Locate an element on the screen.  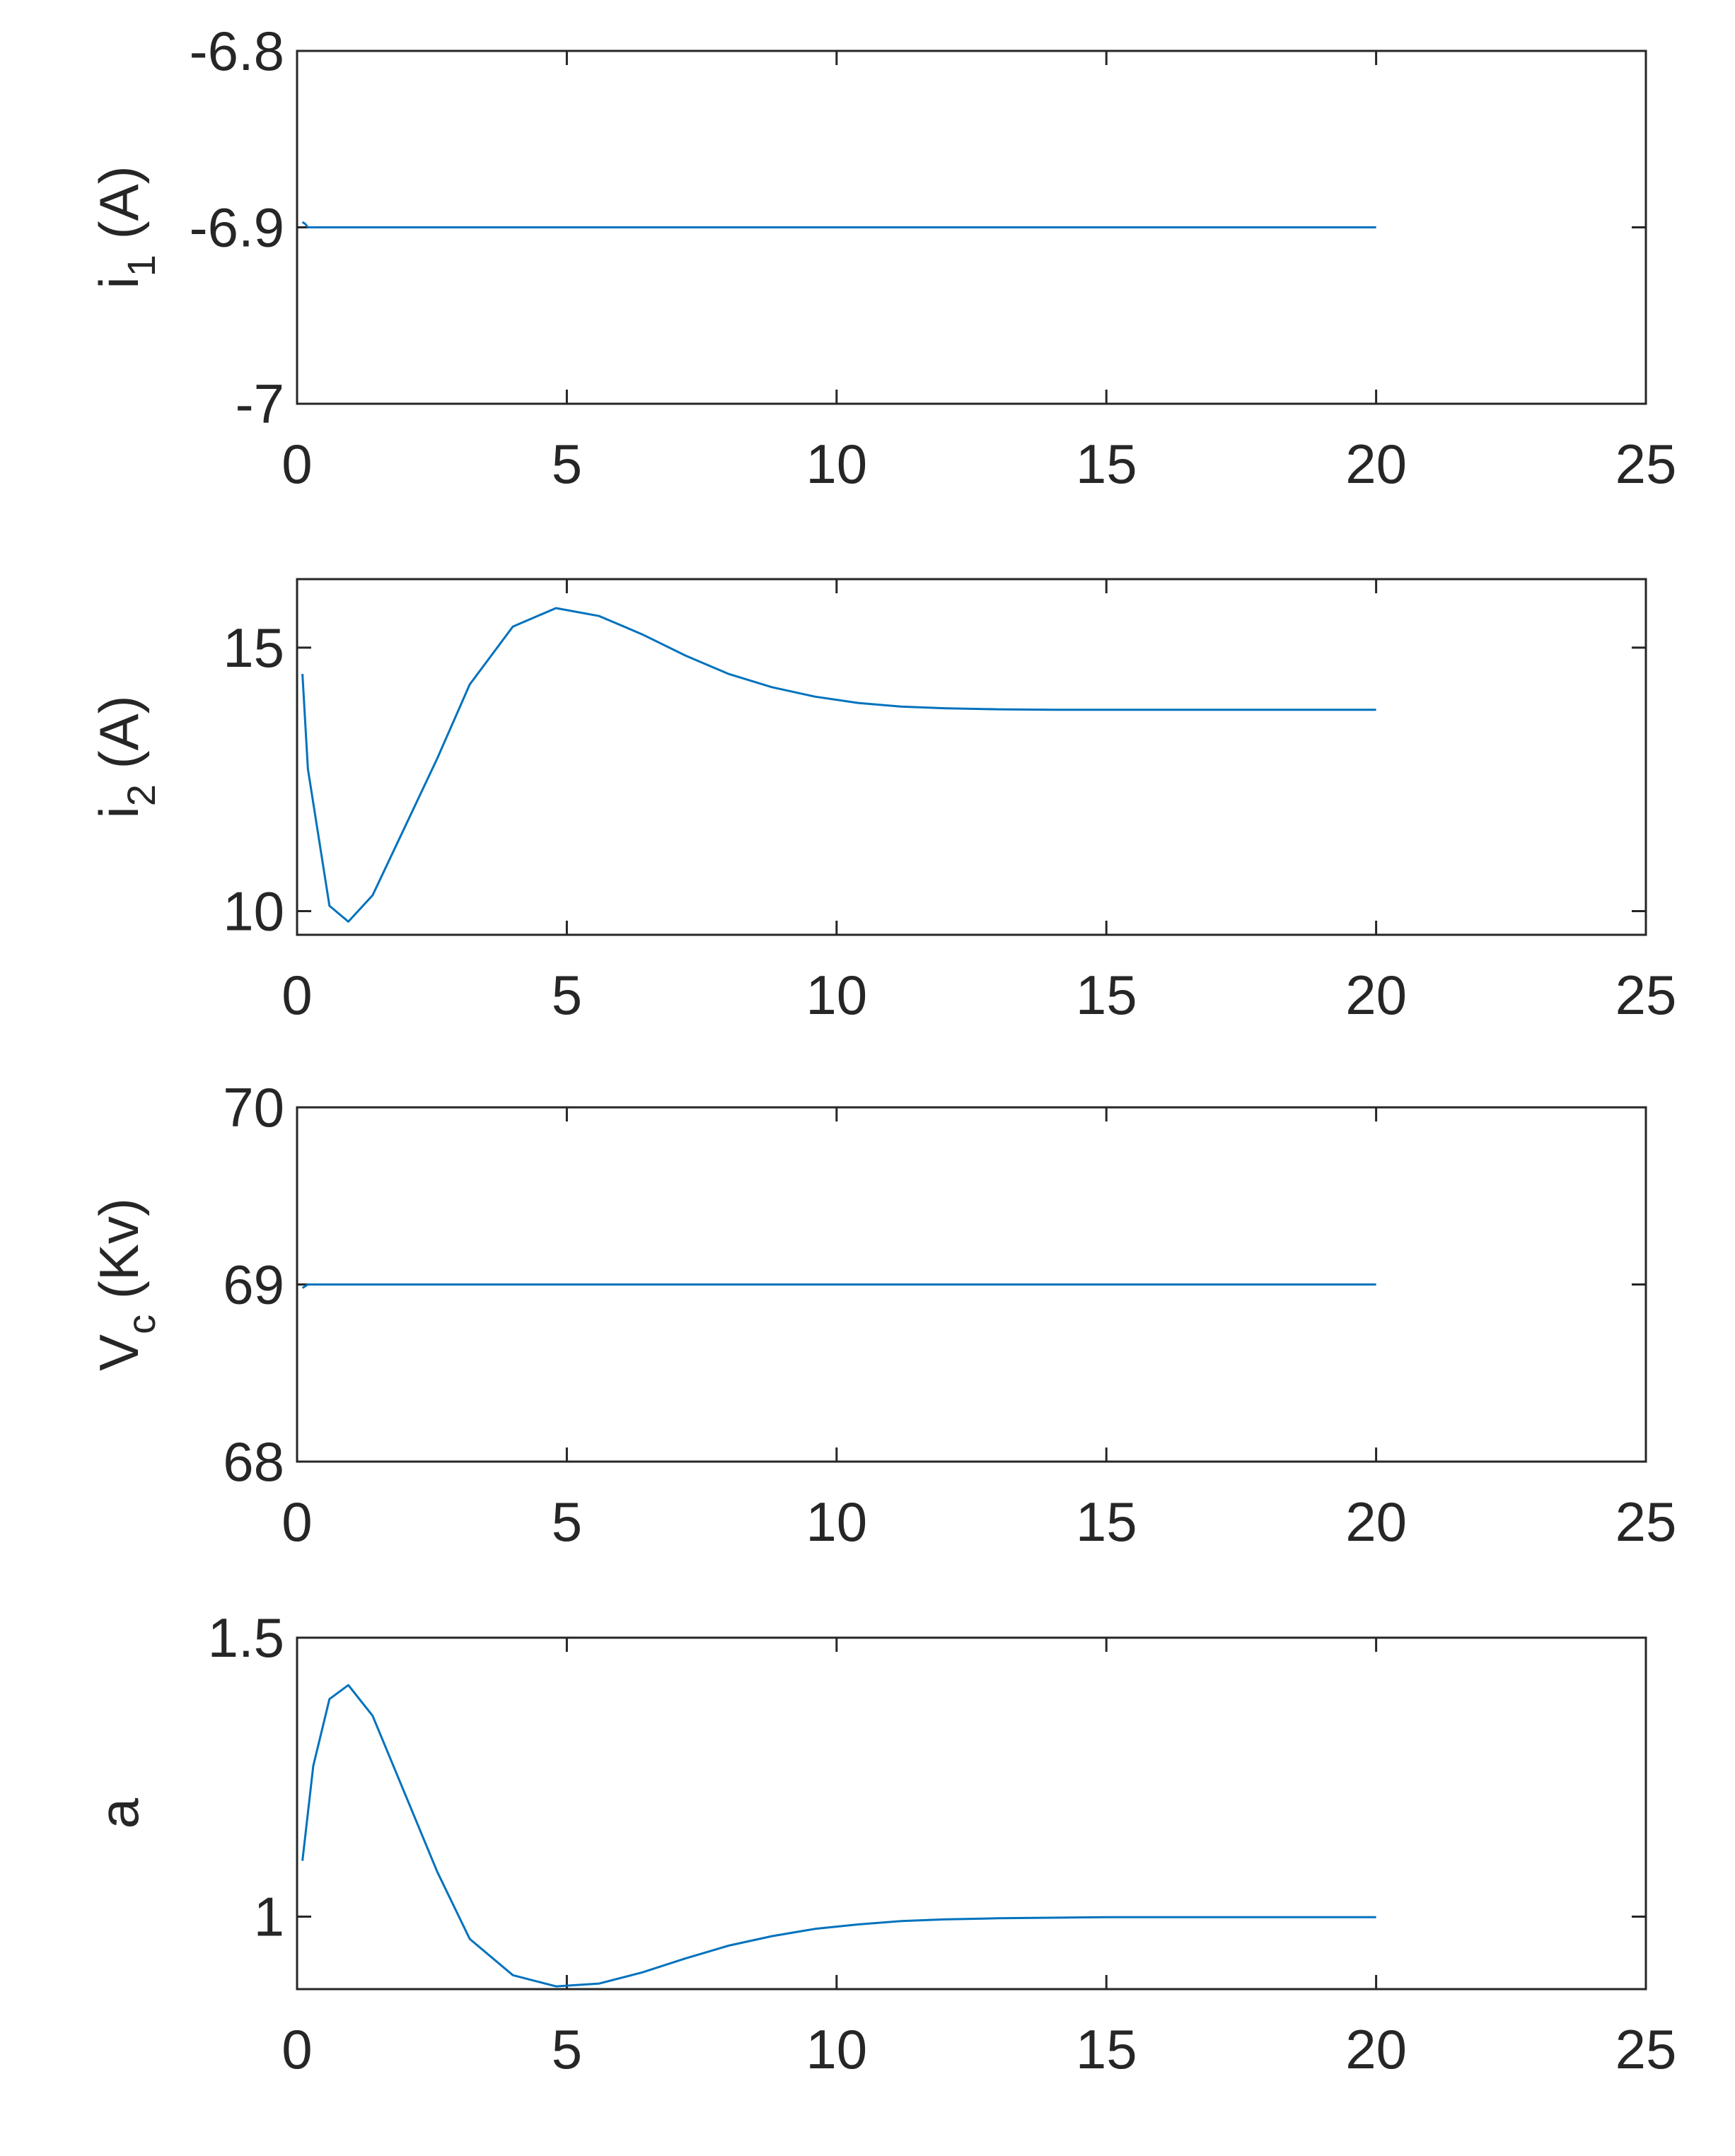
y-tick-label: -6.9 is located at coordinates (237, 228).